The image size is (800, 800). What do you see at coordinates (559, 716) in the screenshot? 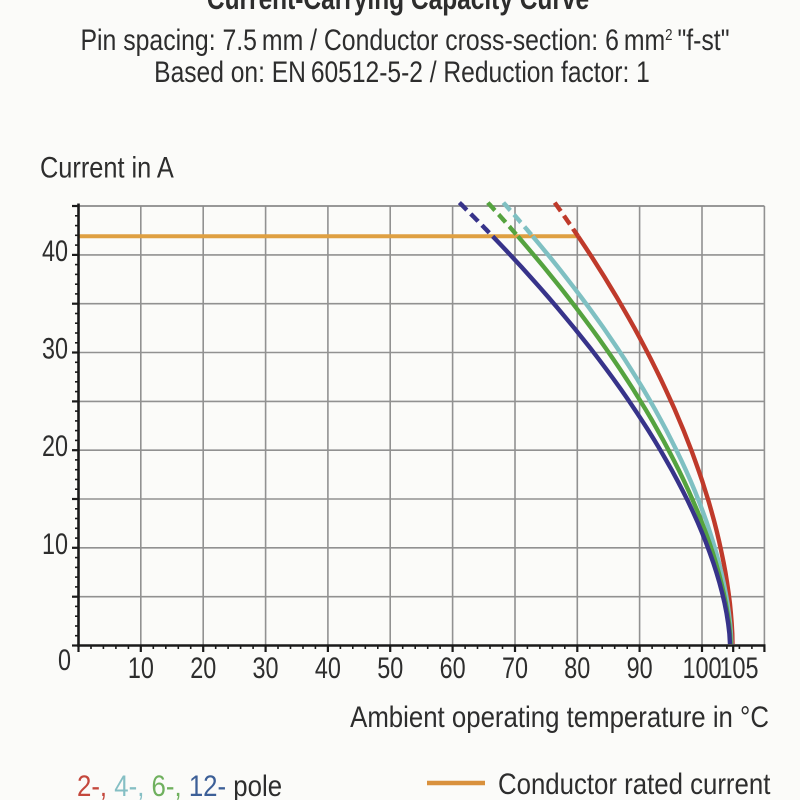
I see `svg-text:Ambient operating temperature: Ambient operating temperature in °C` at bounding box center [559, 716].